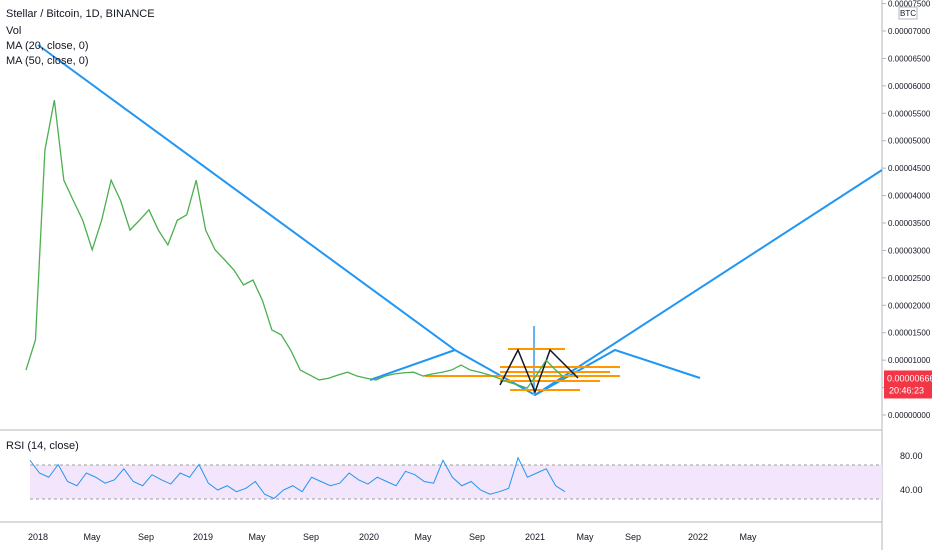  I want to click on rsi-line, so click(297, 478).